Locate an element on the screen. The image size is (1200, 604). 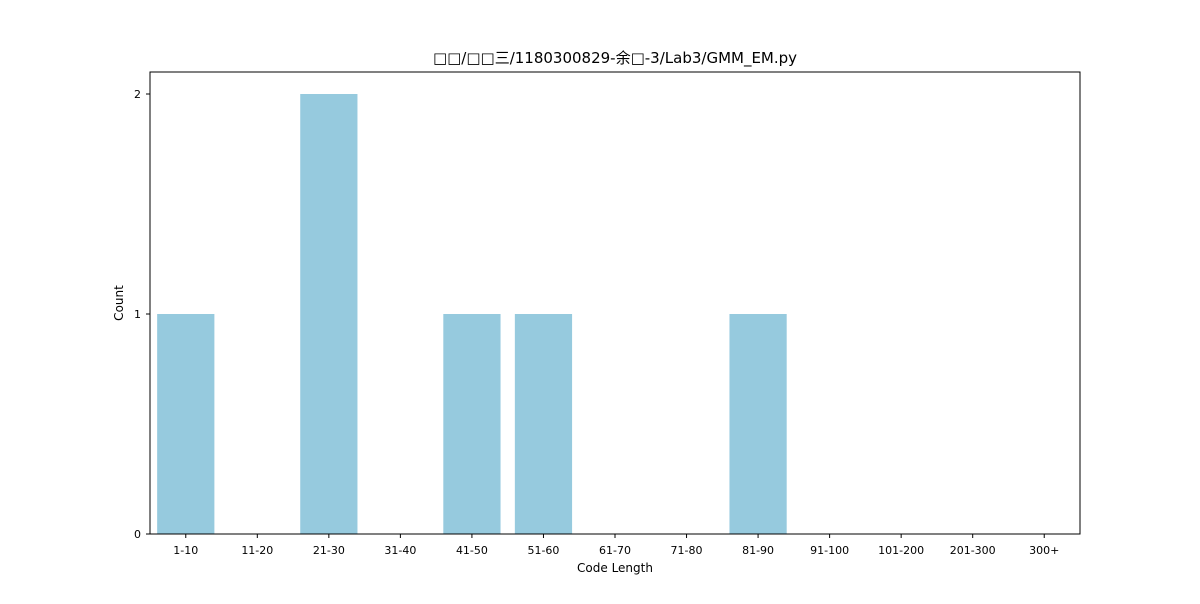
x-tick-label: 101-200 is located at coordinates (901, 550).